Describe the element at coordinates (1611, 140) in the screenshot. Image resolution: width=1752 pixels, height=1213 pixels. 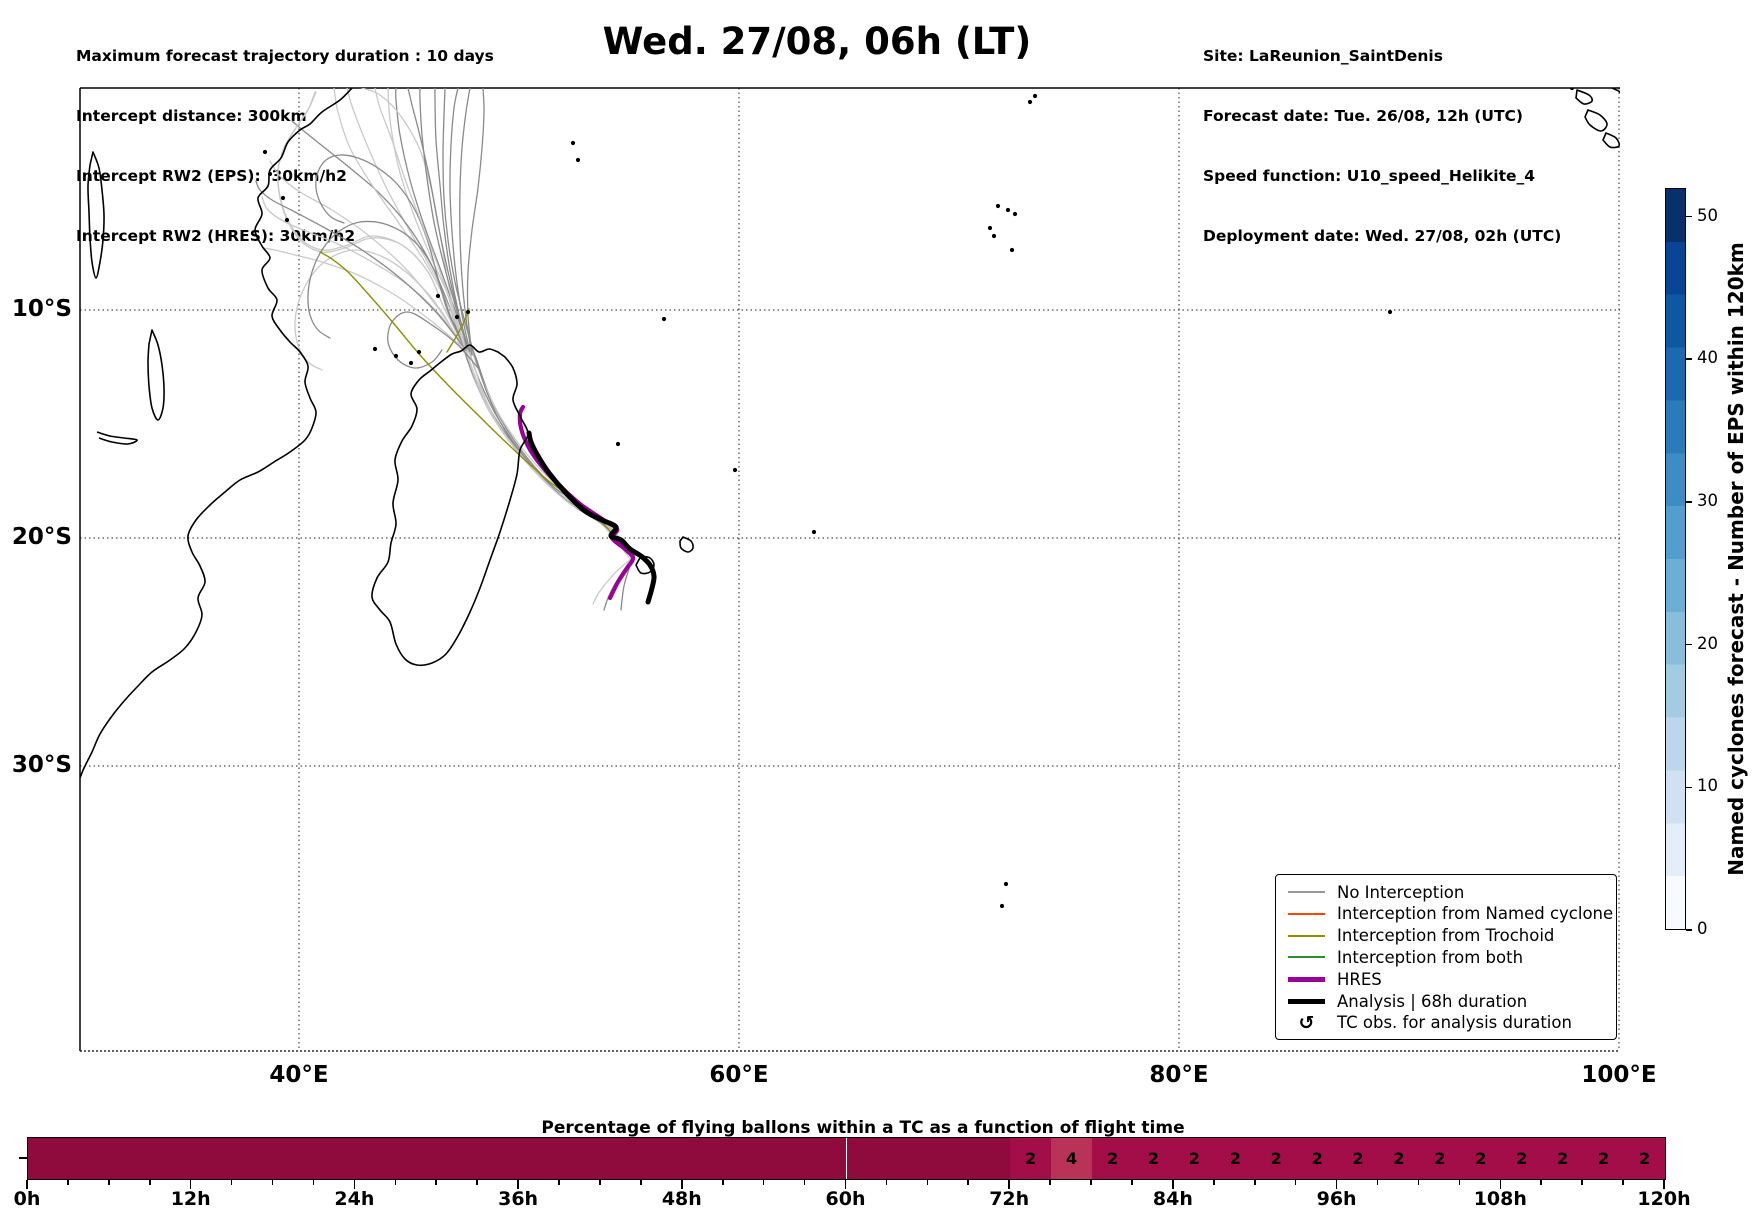
I see `coastline-corner-island-c` at that location.